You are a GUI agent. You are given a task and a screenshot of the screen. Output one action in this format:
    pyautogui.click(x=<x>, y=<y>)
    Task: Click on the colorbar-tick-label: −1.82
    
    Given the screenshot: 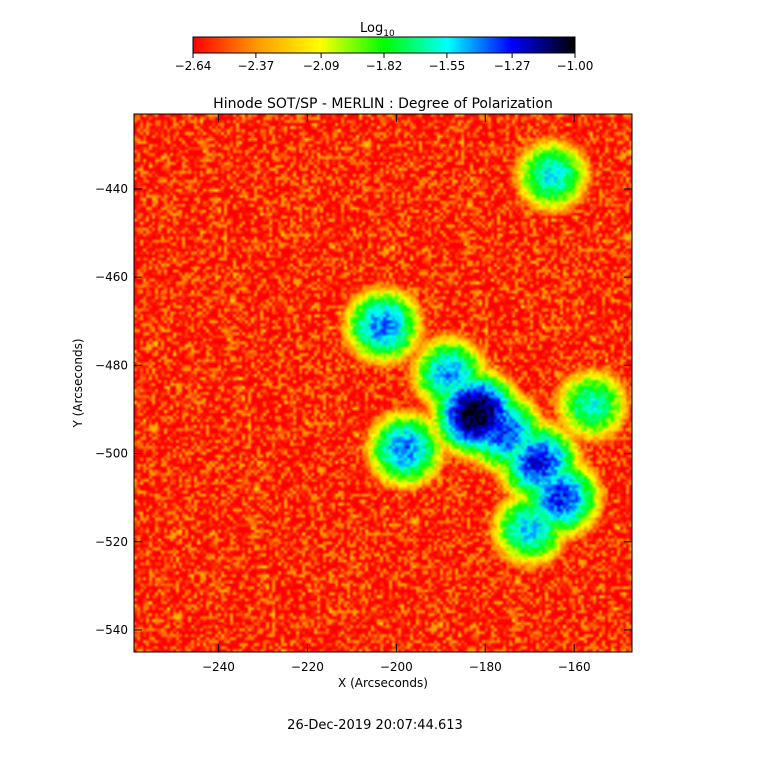 What is the action you would take?
    pyautogui.click(x=384, y=66)
    